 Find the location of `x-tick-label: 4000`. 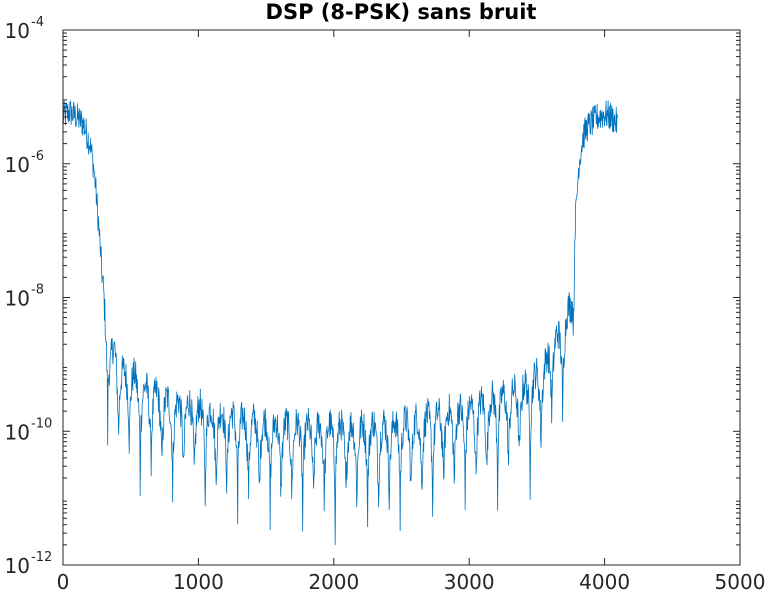

x-tick-label: 4000 is located at coordinates (604, 582).